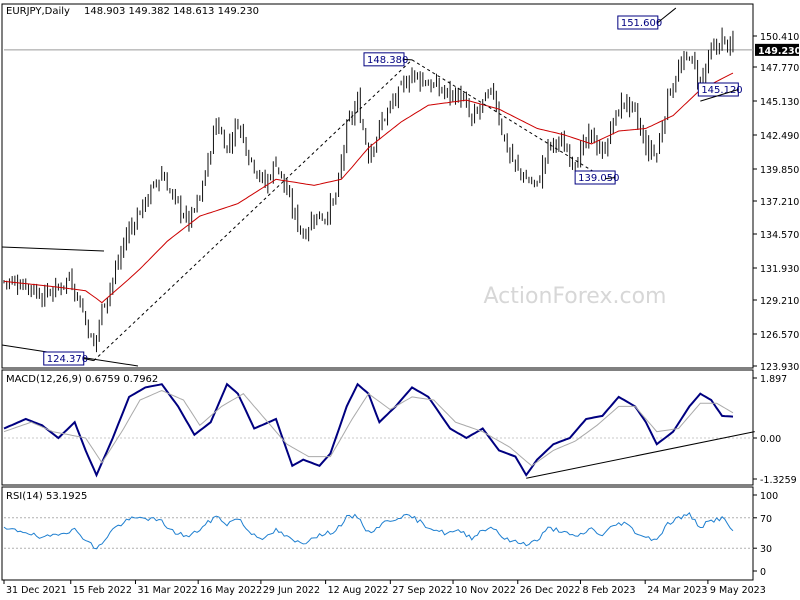 This screenshot has width=800, height=600. I want to click on price-axis-label: 126.570, so click(779, 335).